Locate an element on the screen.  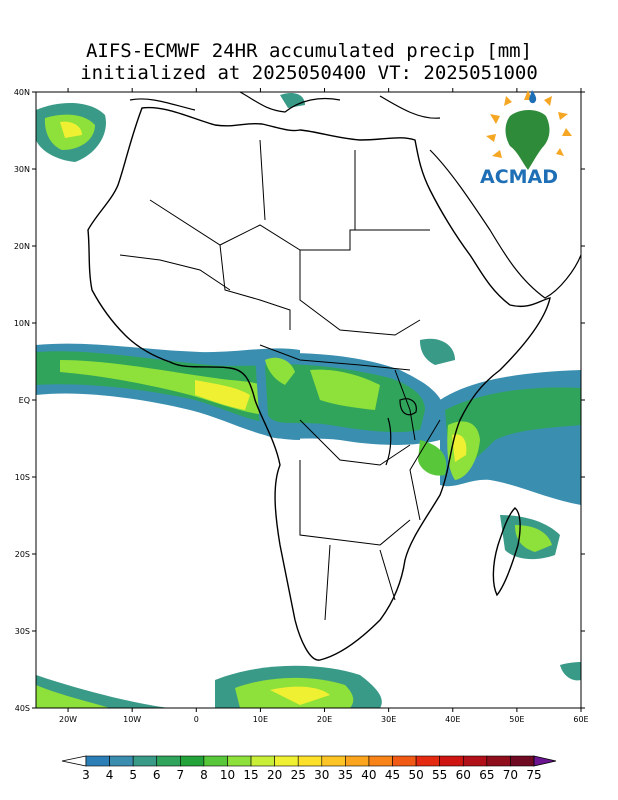
colorbar-label: 75 is located at coordinates (533, 775).